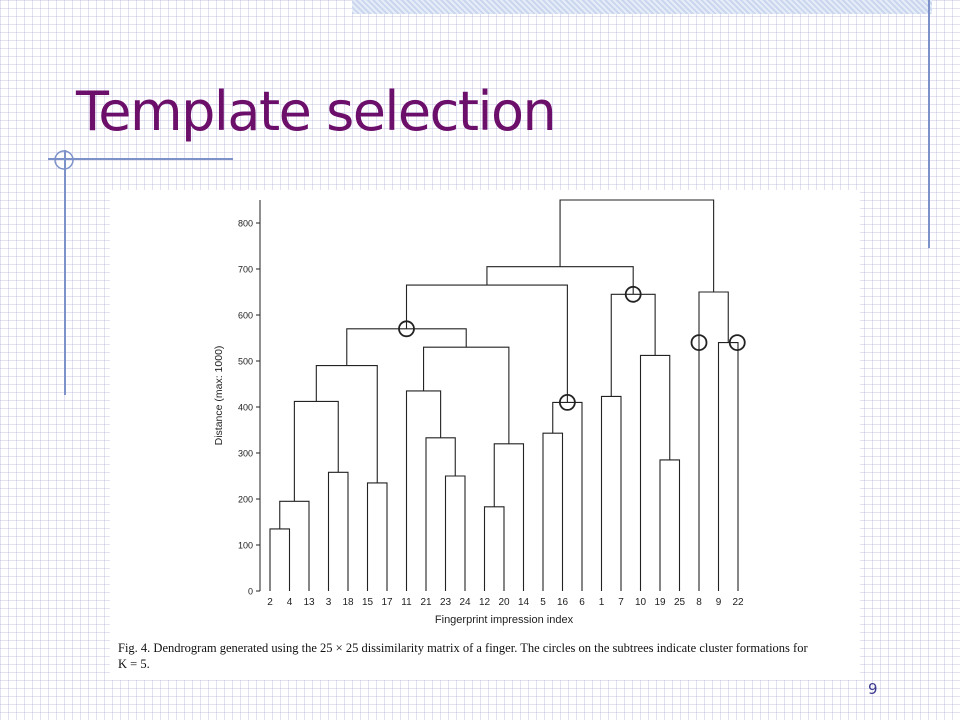 The image size is (960, 720). I want to click on leaf-label-19: 19, so click(660, 602).